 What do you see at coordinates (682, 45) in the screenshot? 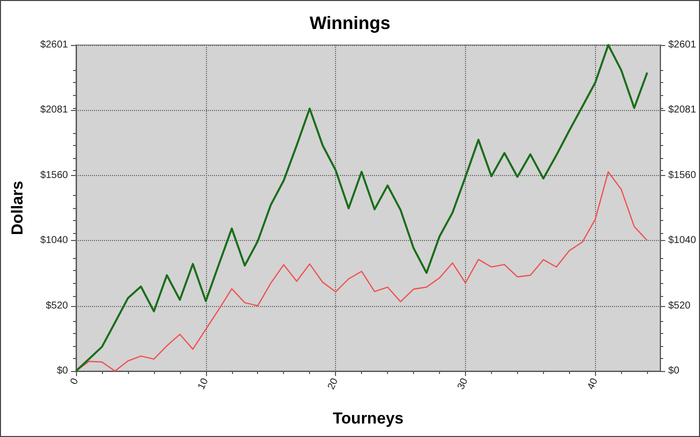
I see `y2-tick-label: $2601` at bounding box center [682, 45].